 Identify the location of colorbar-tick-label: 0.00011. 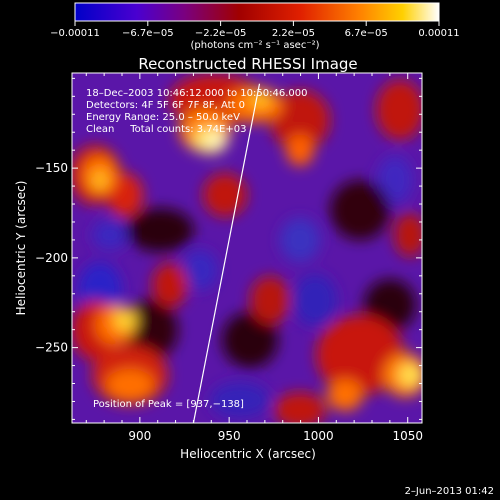
(438, 33).